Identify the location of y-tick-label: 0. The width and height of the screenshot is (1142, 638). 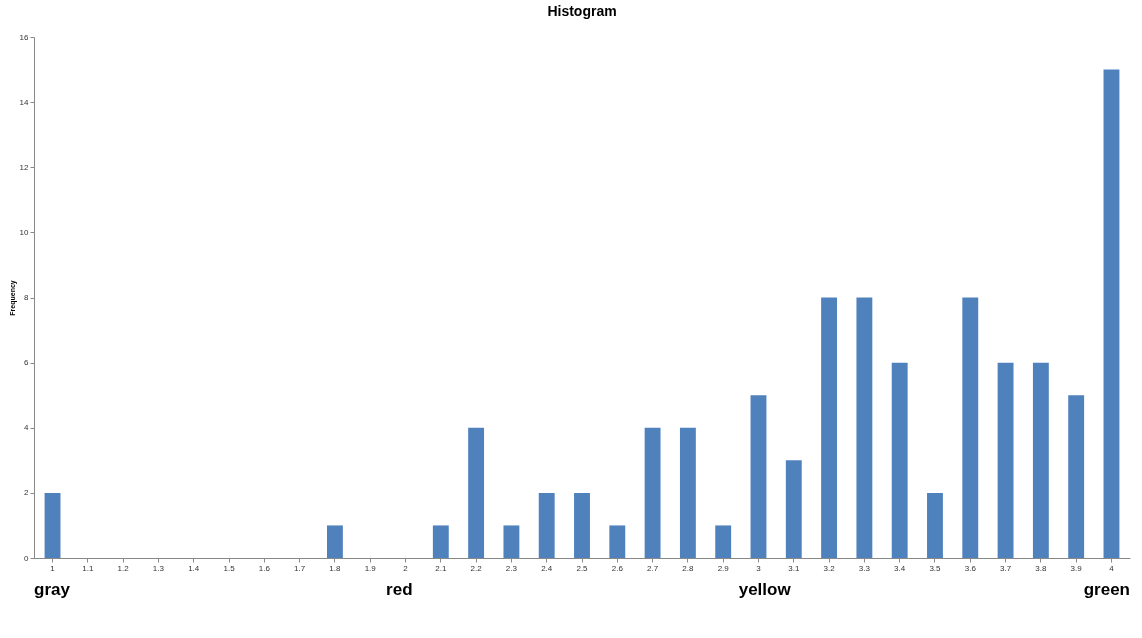
(27, 558).